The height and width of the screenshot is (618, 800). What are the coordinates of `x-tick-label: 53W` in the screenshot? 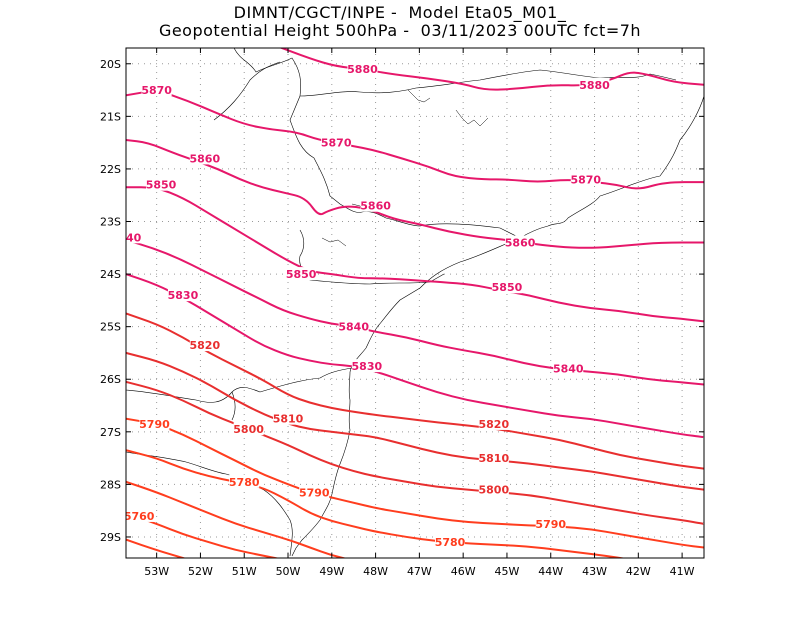 It's located at (156, 571).